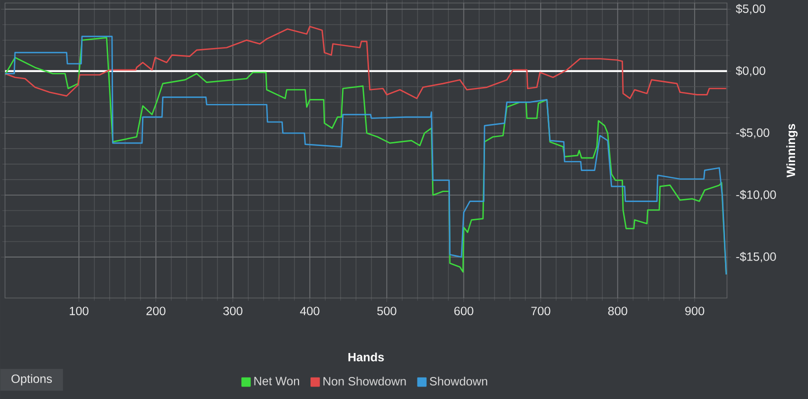 The image size is (808, 399). I want to click on x-axis-title: Hands, so click(366, 357).